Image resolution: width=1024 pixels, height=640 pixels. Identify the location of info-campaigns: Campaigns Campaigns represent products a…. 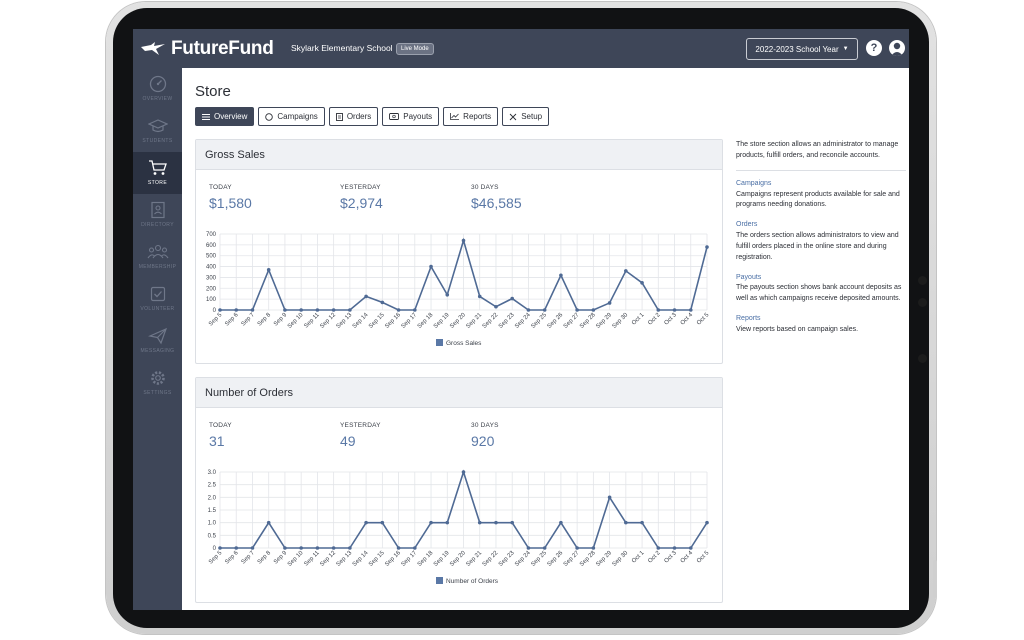
(821, 195).